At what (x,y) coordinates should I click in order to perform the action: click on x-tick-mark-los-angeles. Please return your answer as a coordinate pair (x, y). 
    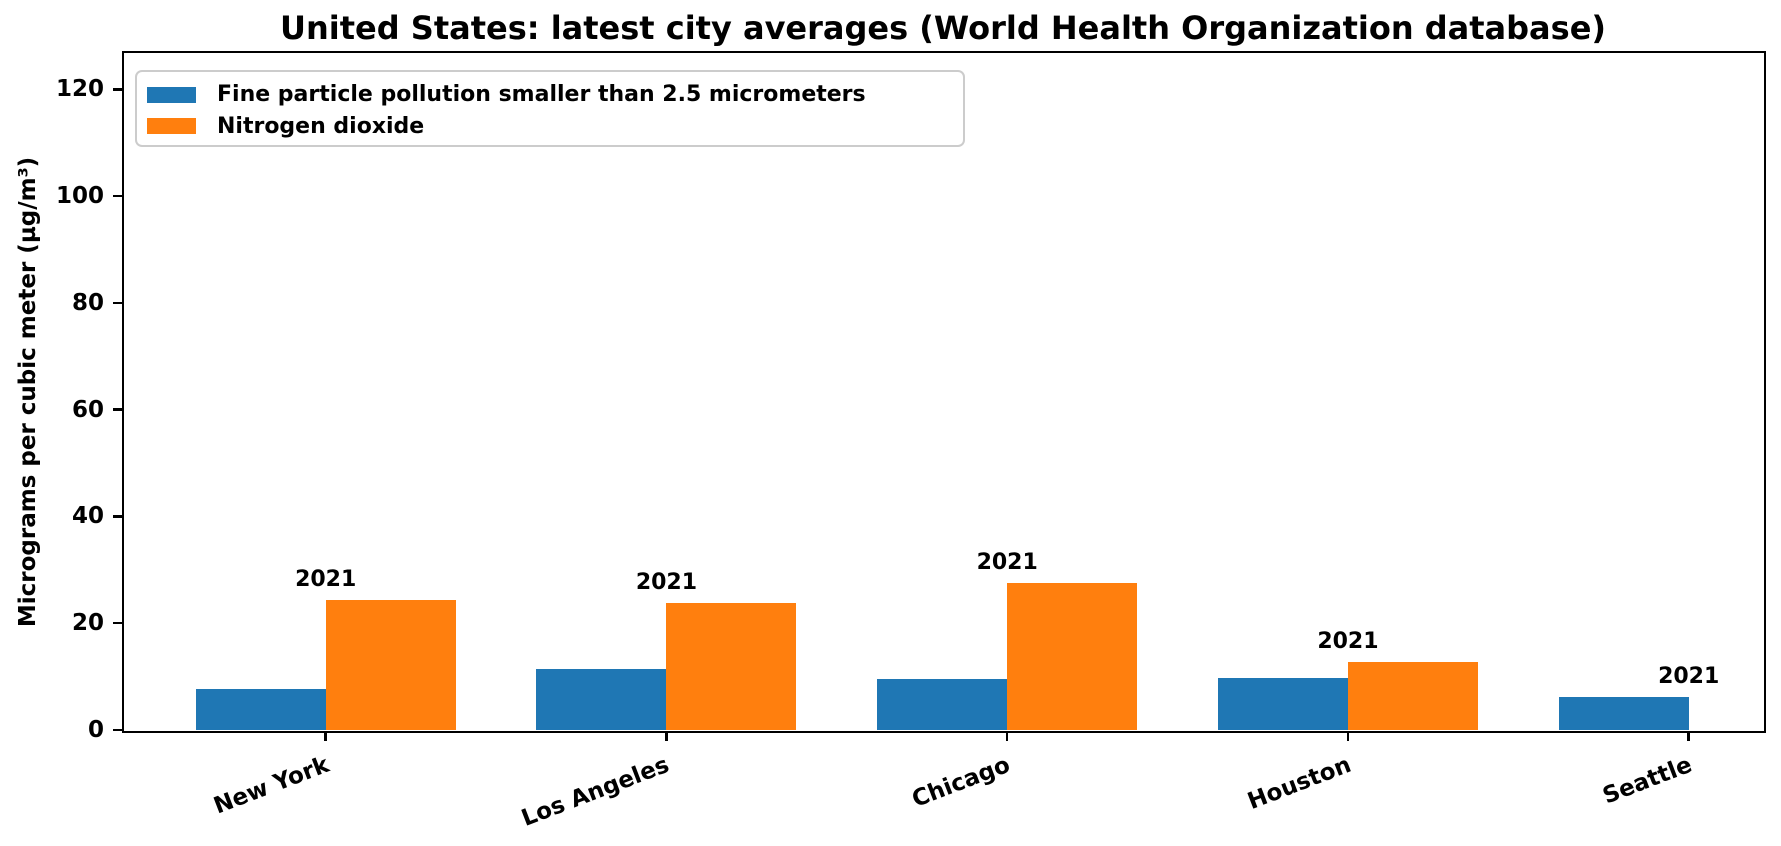
    Looking at the image, I should click on (666, 736).